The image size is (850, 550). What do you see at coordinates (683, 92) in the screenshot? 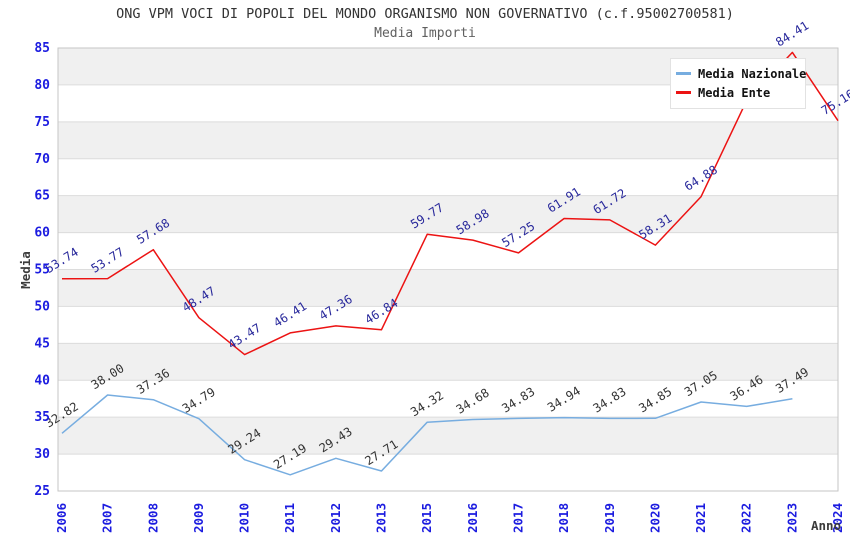
I see `legend-swatch-red-line-icon` at bounding box center [683, 92].